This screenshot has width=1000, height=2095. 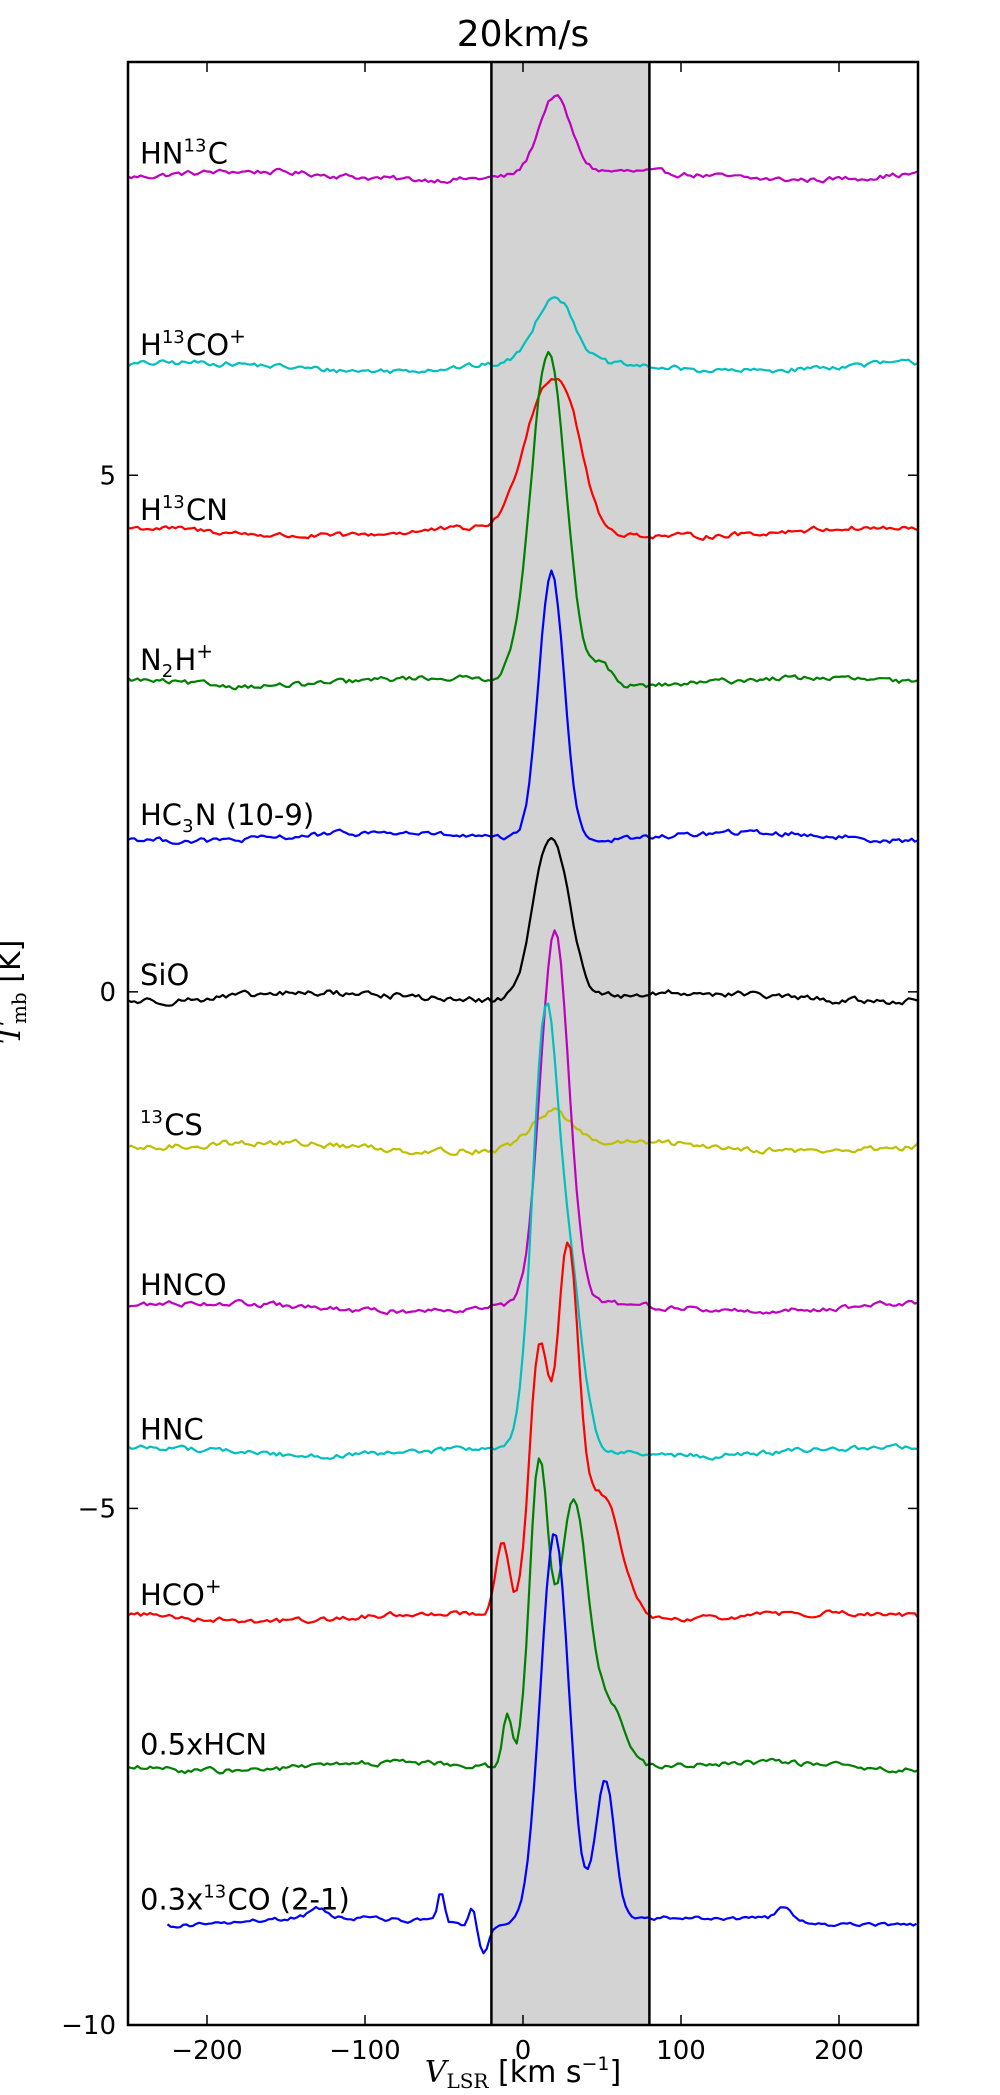 What do you see at coordinates (107, 476) in the screenshot?
I see `y-tick-label: 5` at bounding box center [107, 476].